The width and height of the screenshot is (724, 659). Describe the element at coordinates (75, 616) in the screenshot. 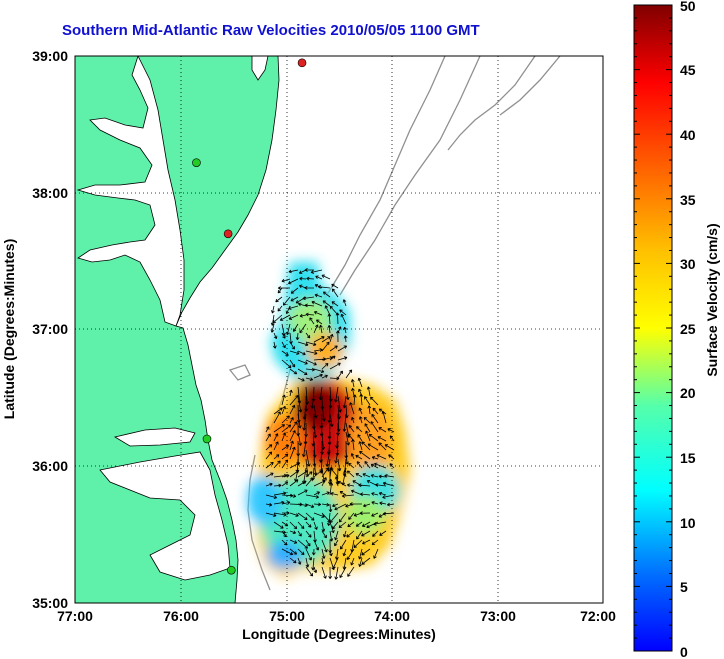

I see `lon-tick: 77:00` at that location.